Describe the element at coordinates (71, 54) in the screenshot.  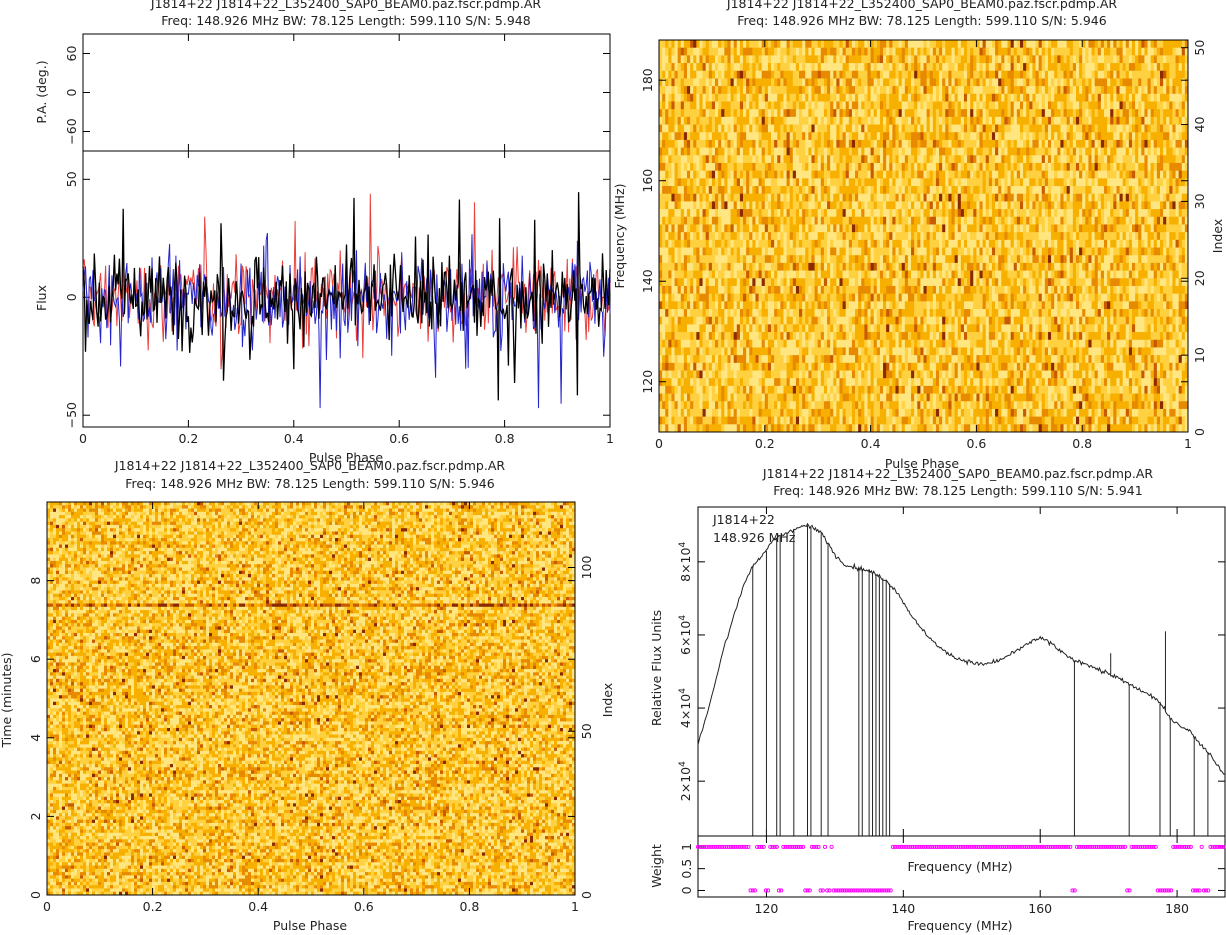
I see `pa-ytick-label-2: 60` at that location.